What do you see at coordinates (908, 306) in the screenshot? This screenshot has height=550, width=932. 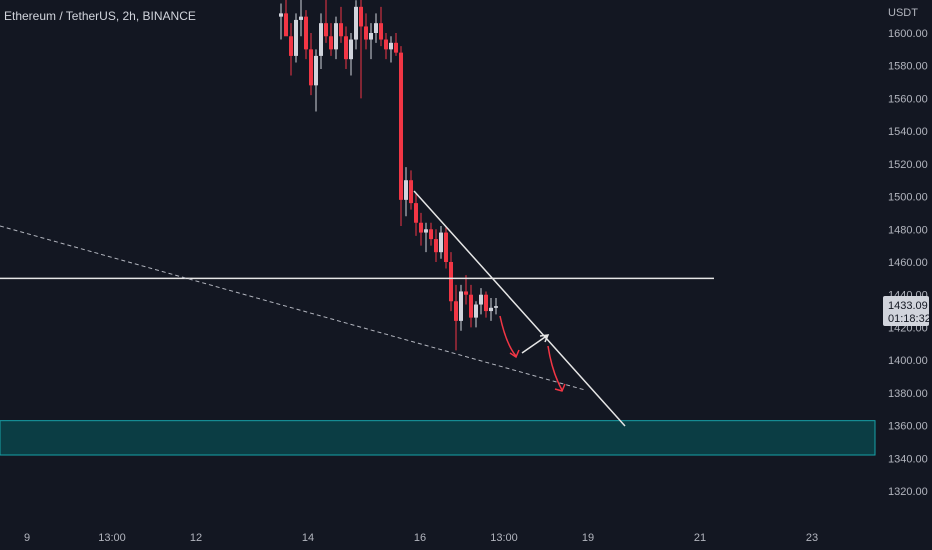 I see `last-price-value: 1433.09` at bounding box center [908, 306].